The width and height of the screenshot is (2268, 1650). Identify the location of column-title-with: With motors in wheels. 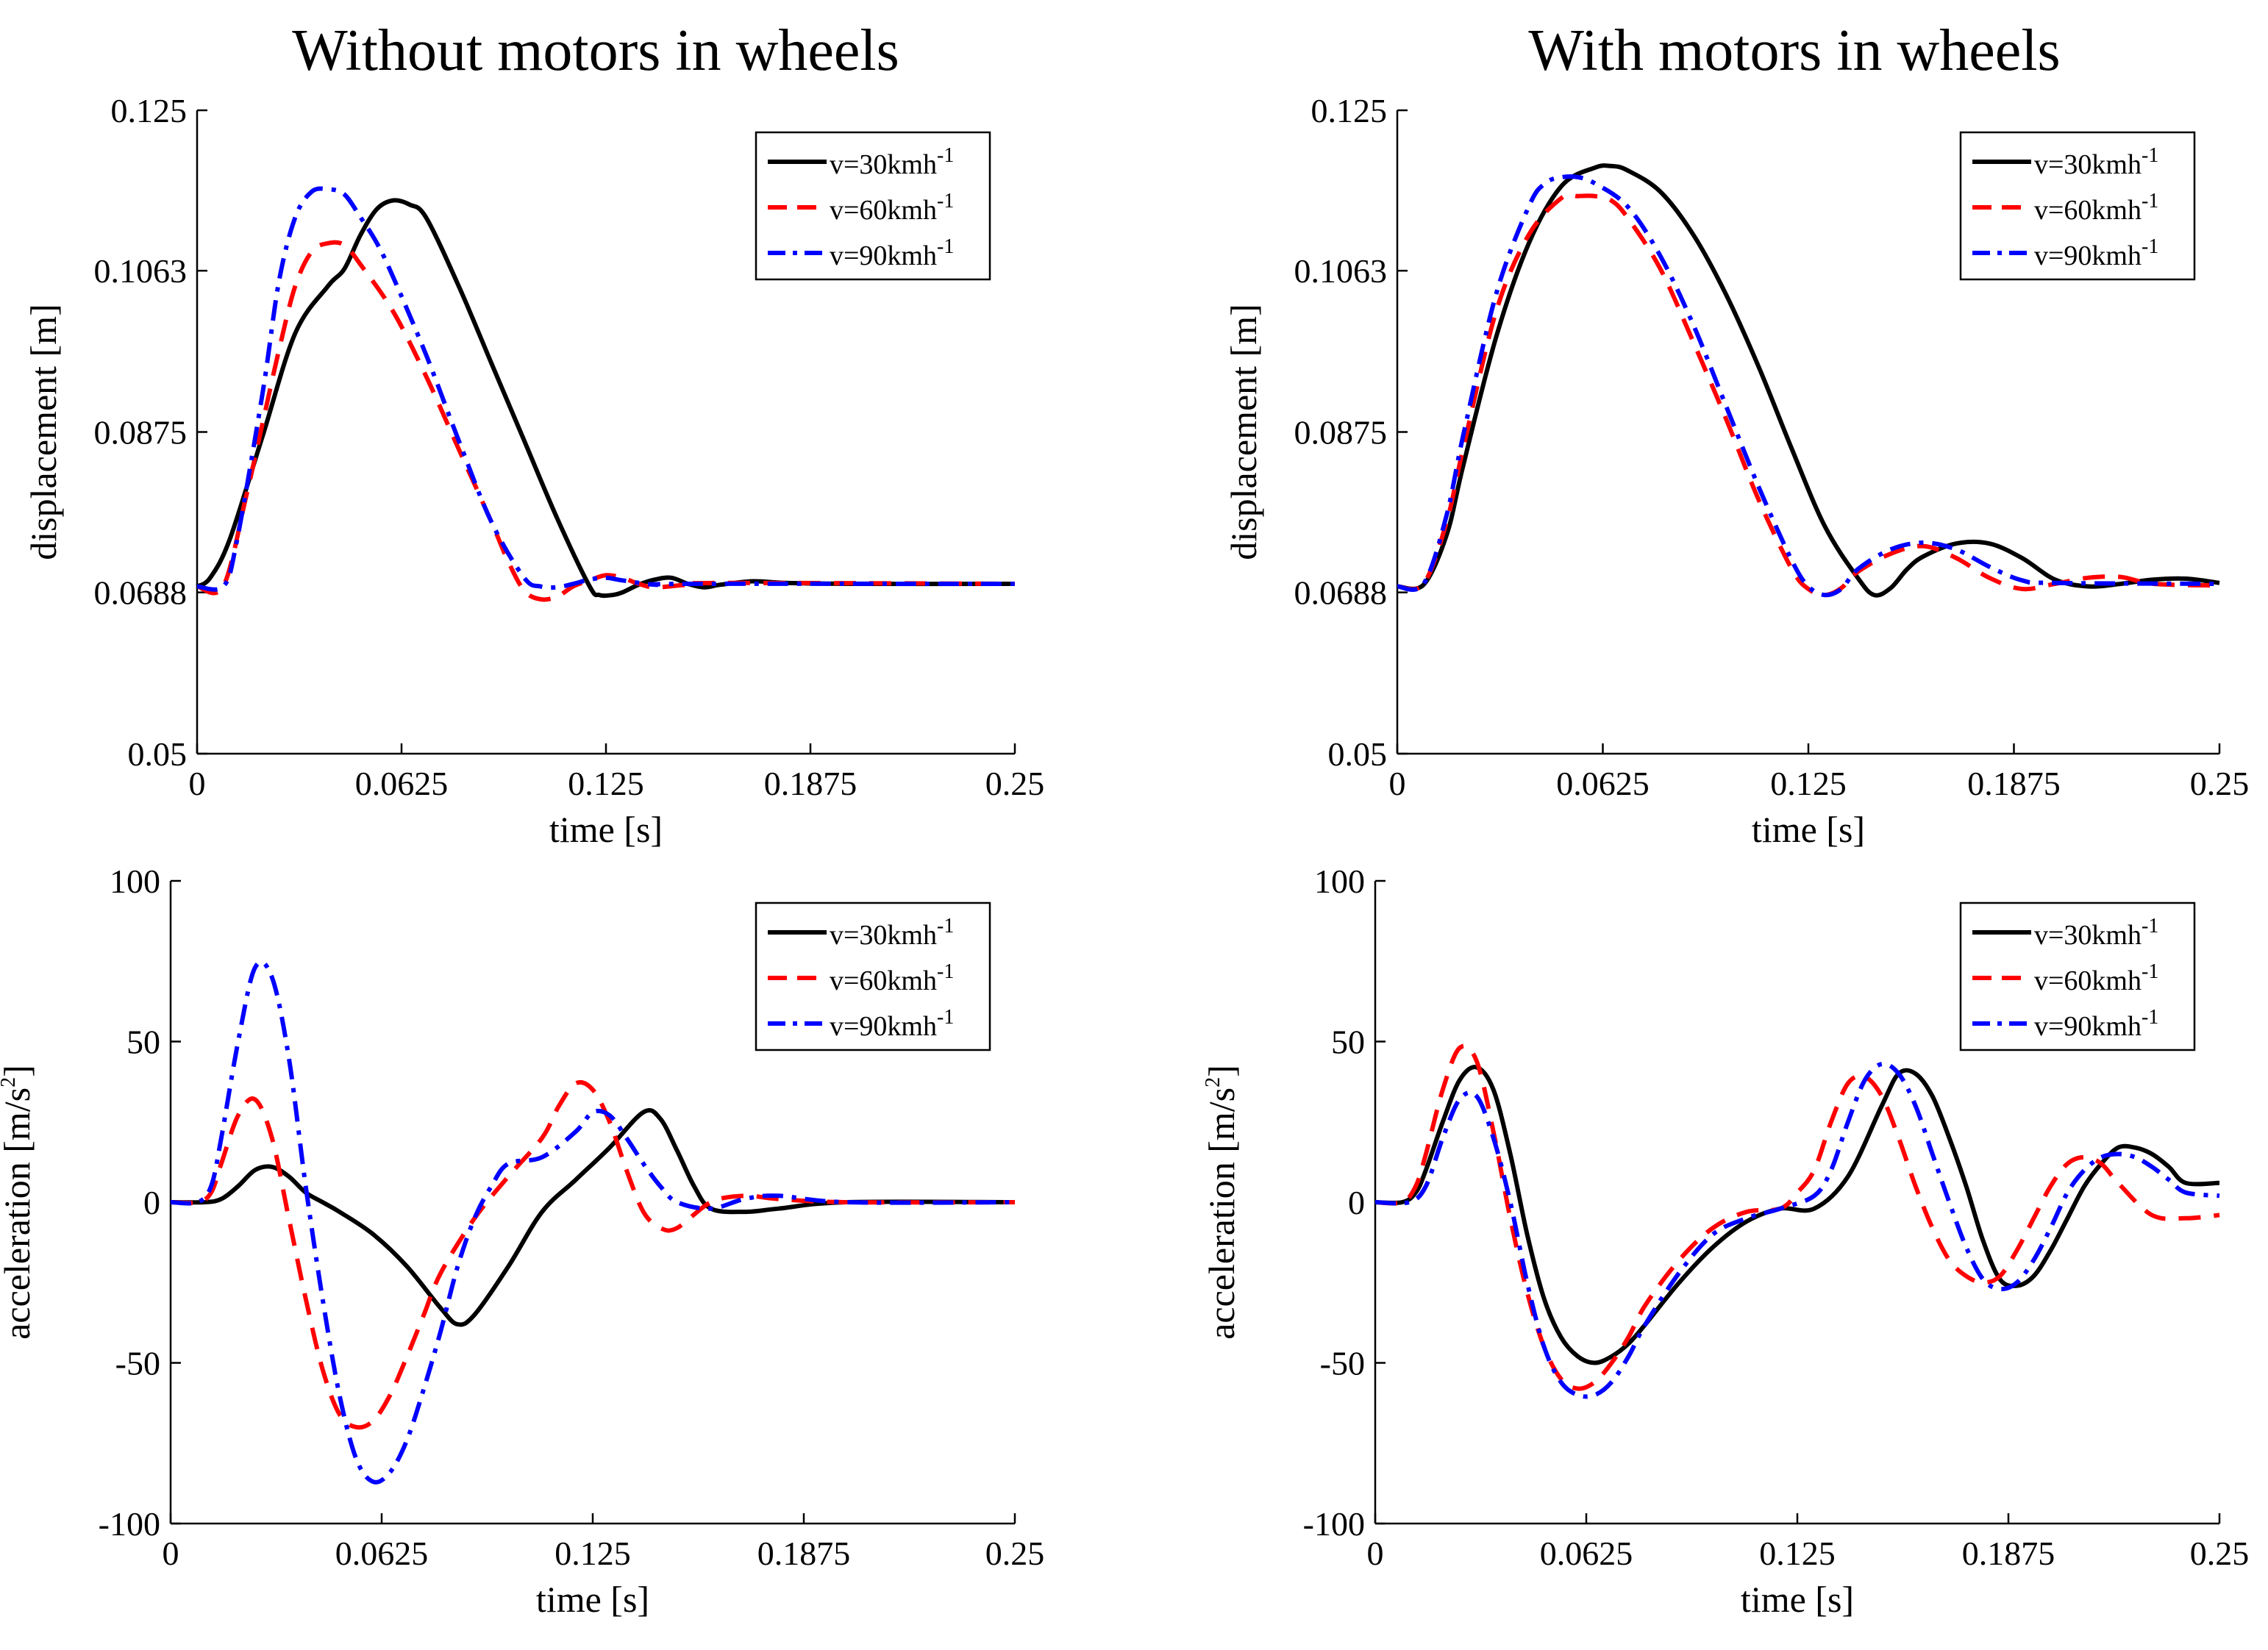
(1794, 51).